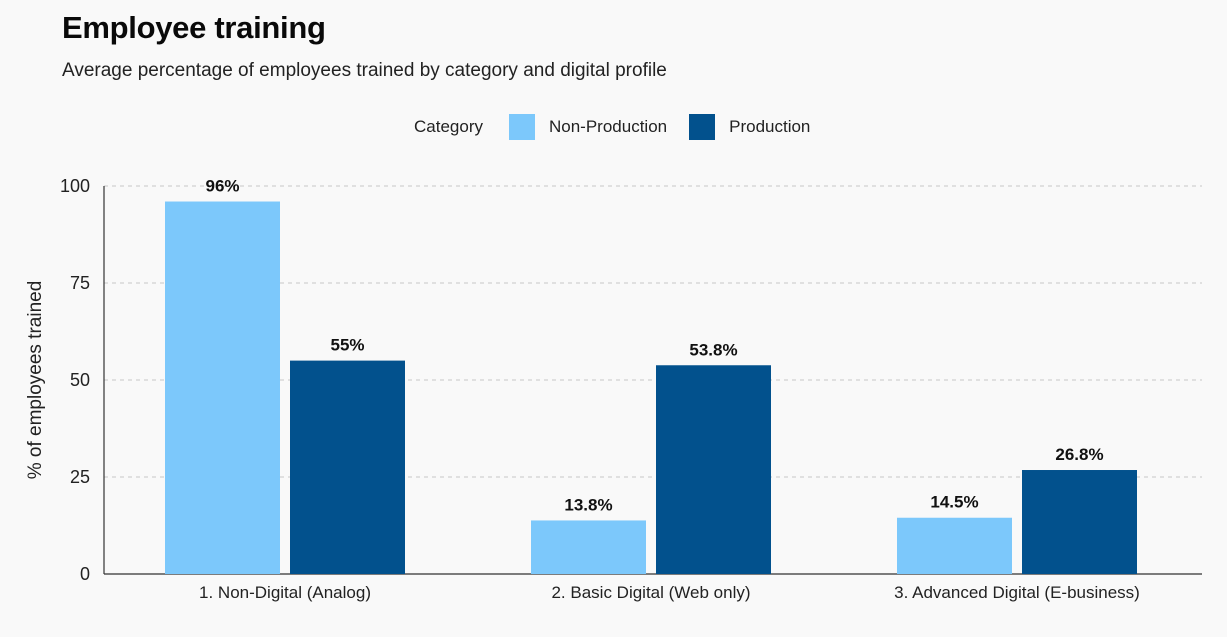  What do you see at coordinates (347, 345) in the screenshot?
I see `data-label: 55%` at bounding box center [347, 345].